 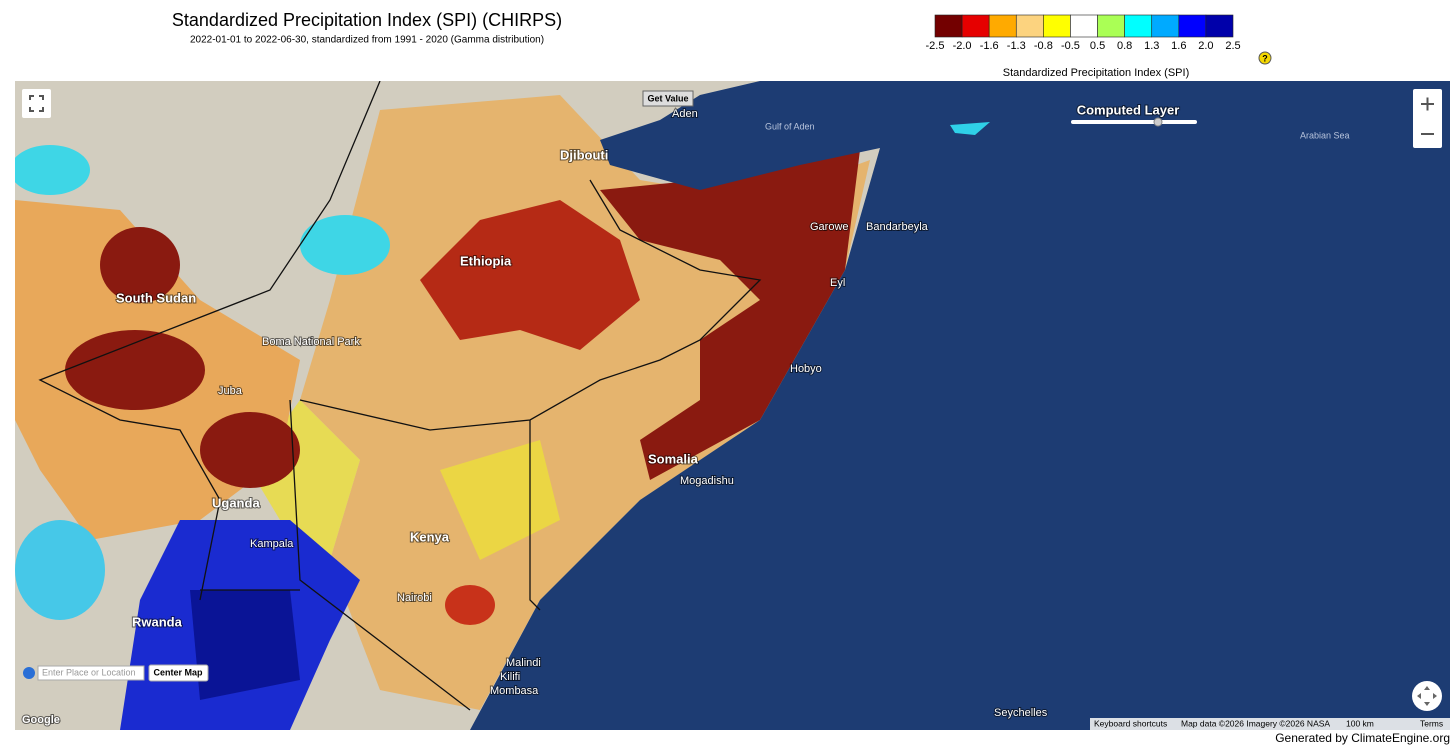 What do you see at coordinates (806, 369) in the screenshot?
I see `map-label: Hobyo` at bounding box center [806, 369].